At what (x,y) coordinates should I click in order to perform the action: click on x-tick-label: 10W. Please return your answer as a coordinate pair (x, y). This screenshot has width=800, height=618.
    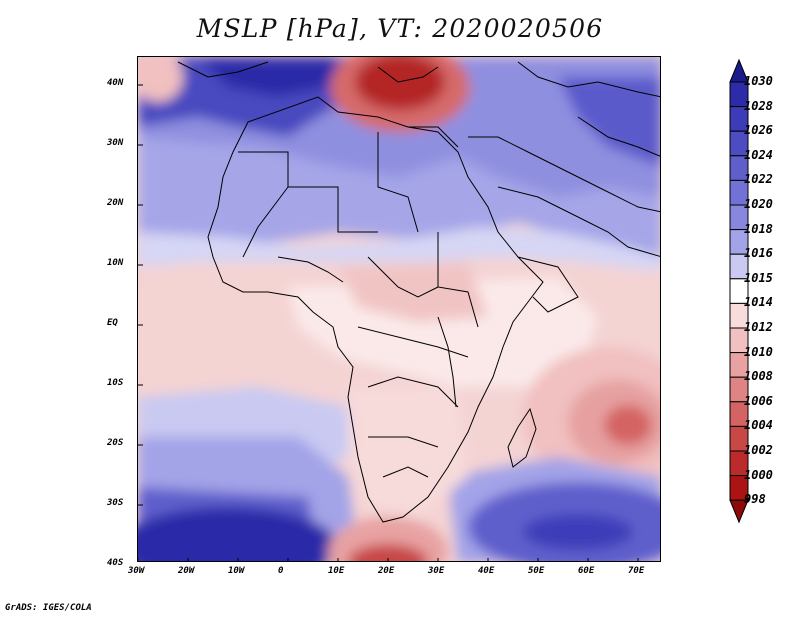
    Looking at the image, I should click on (236, 571).